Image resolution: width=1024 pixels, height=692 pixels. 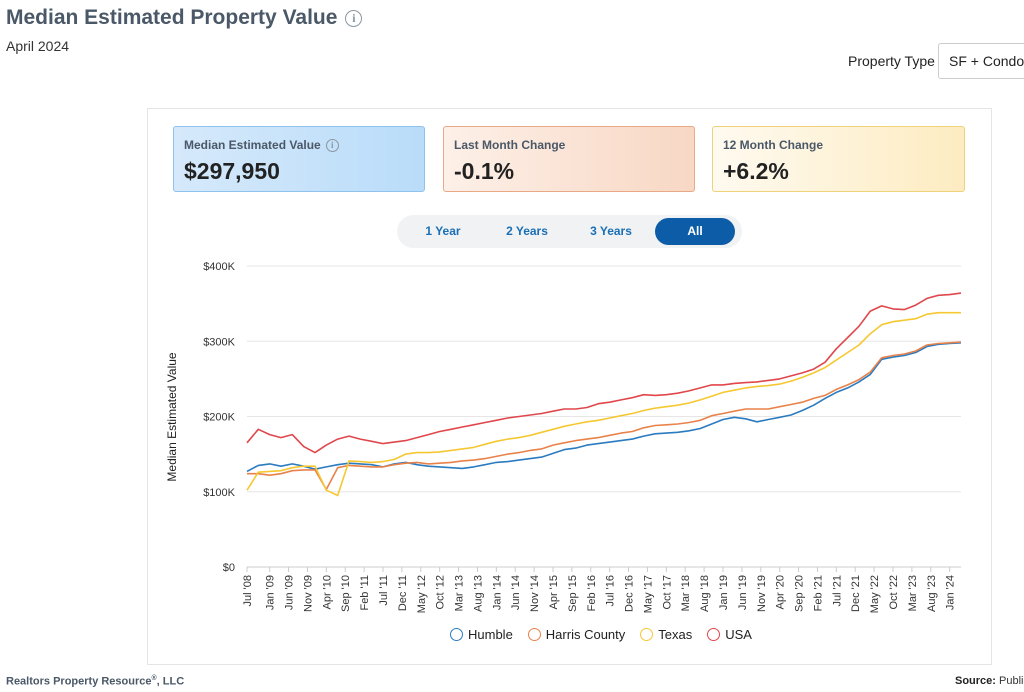 I want to click on x-tick-label: Jul '21, so click(x=837, y=590).